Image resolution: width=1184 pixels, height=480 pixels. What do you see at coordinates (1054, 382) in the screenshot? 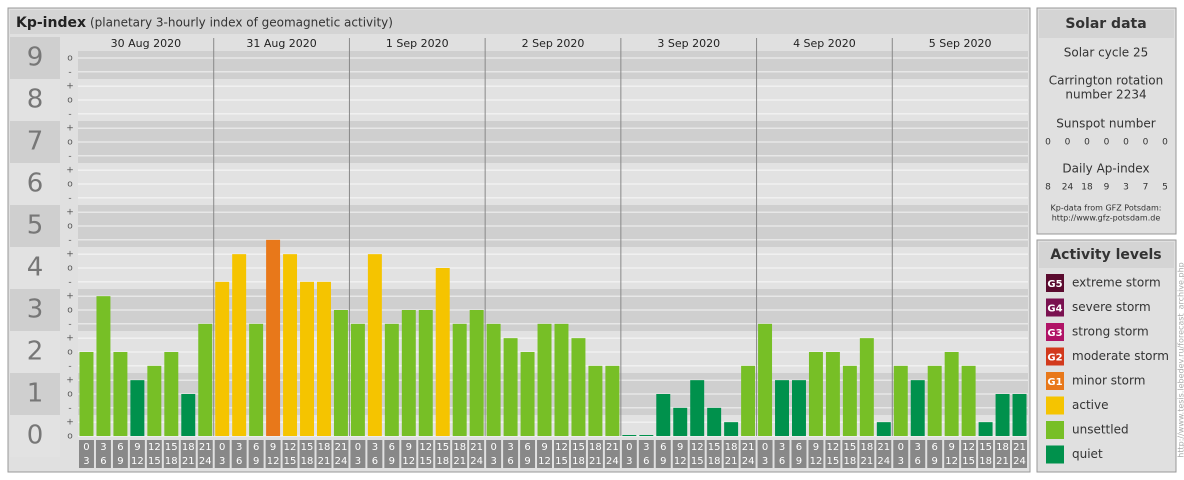
I see `legend-code: G1` at bounding box center [1054, 382].